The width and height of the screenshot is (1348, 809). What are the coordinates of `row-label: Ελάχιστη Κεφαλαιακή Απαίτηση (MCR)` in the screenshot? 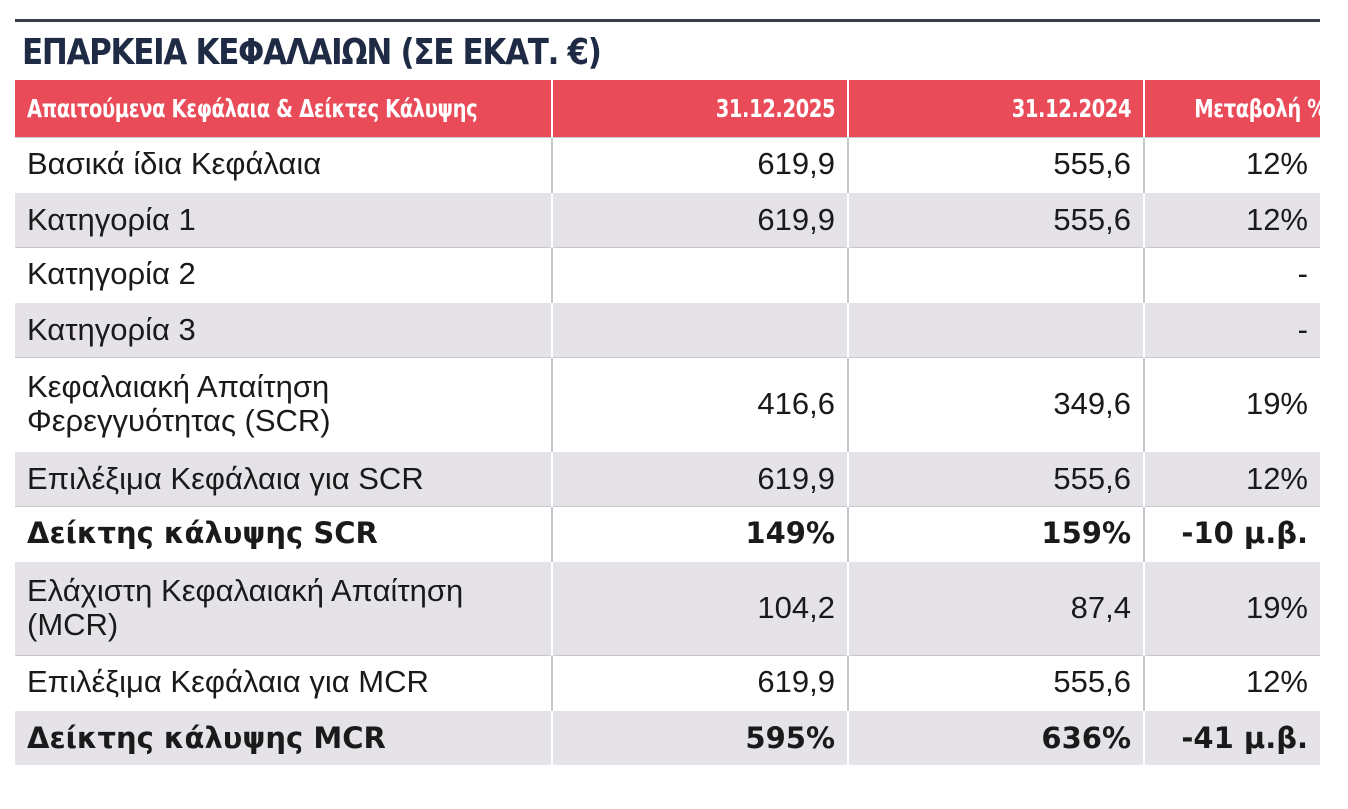 It's located at (283, 607).